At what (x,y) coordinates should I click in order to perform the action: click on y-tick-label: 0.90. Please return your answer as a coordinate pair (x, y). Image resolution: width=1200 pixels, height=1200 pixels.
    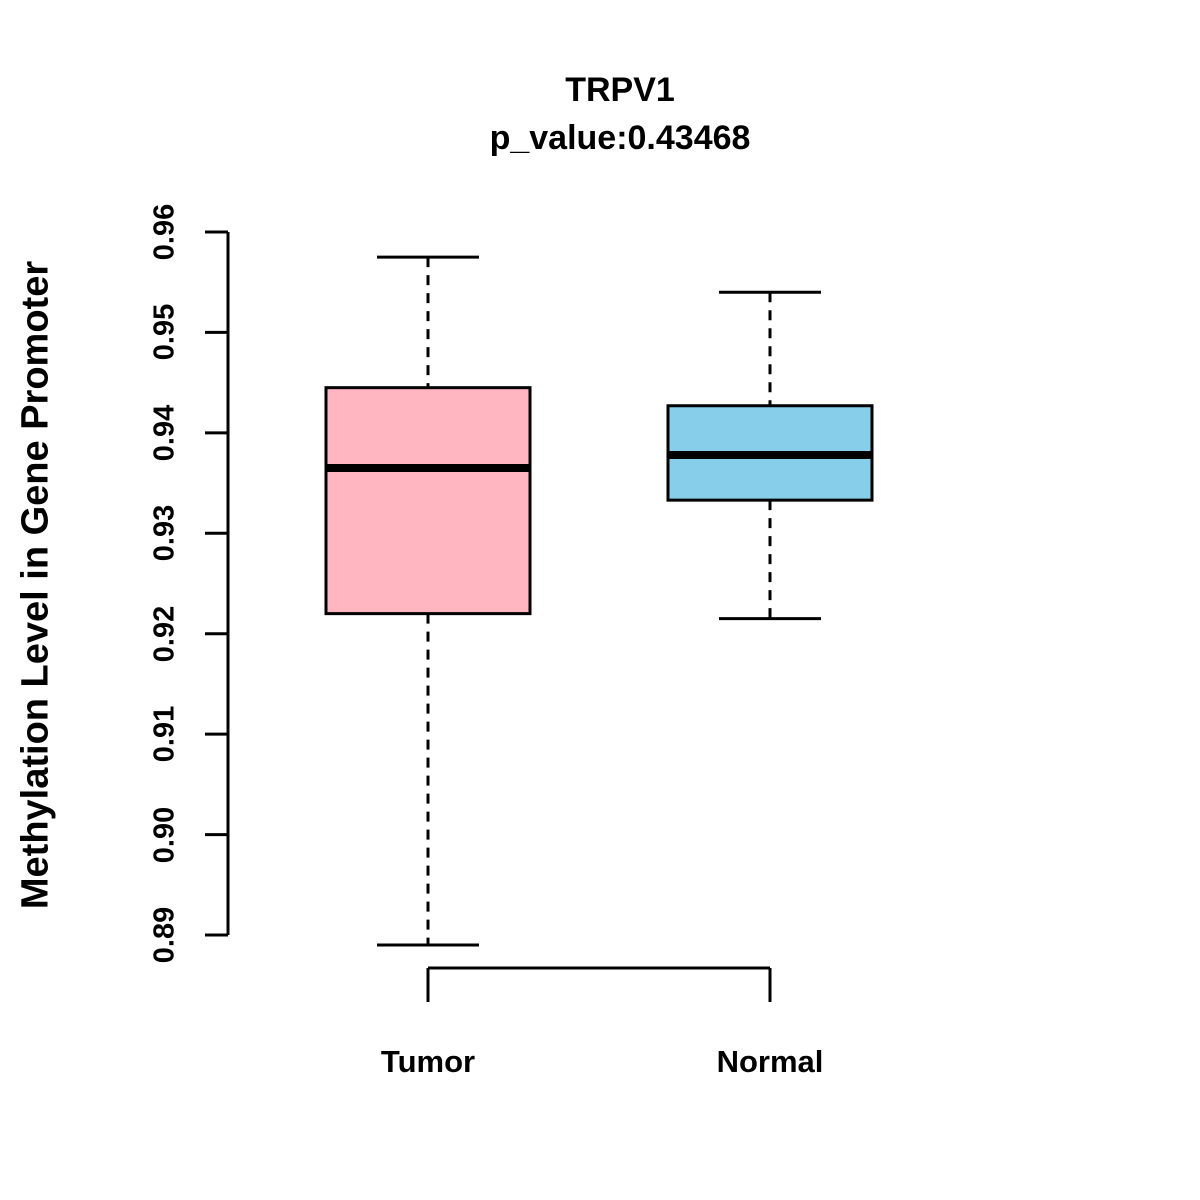
    Looking at the image, I should click on (164, 834).